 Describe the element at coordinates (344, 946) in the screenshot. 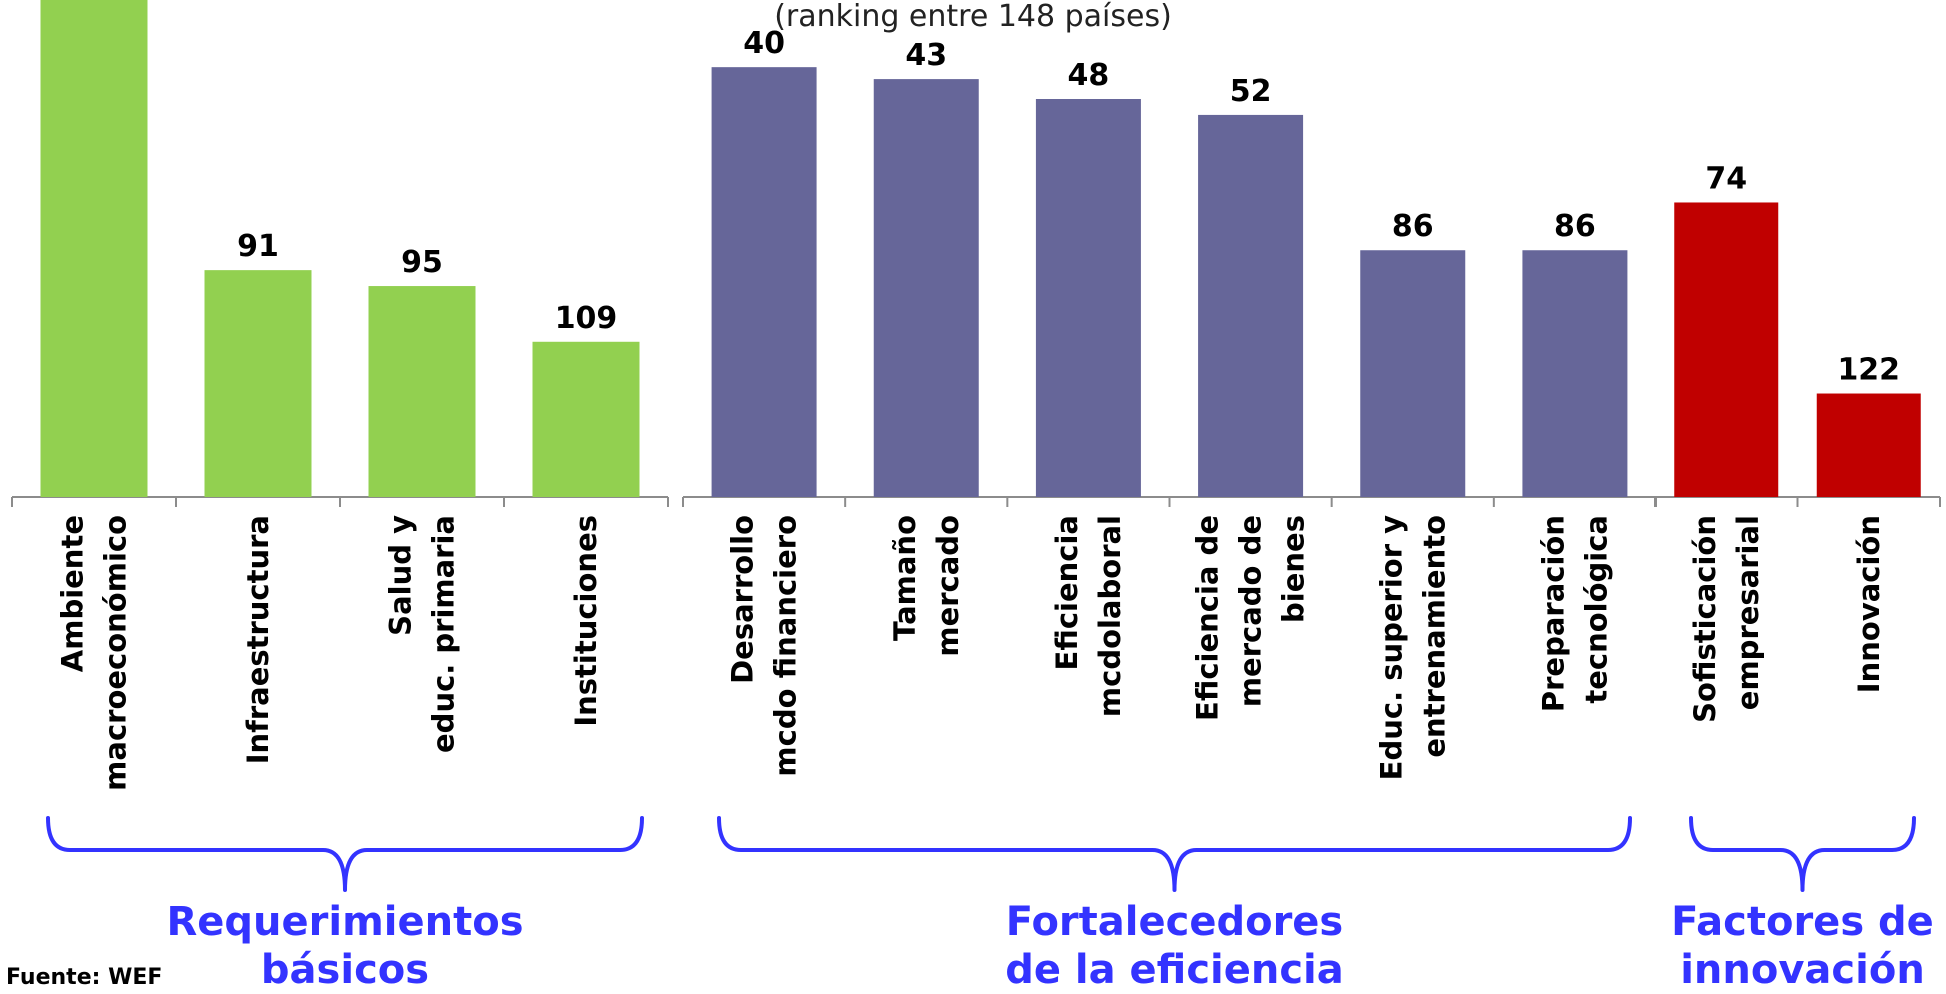

I see `group-label: Requerimientos básicos` at that location.